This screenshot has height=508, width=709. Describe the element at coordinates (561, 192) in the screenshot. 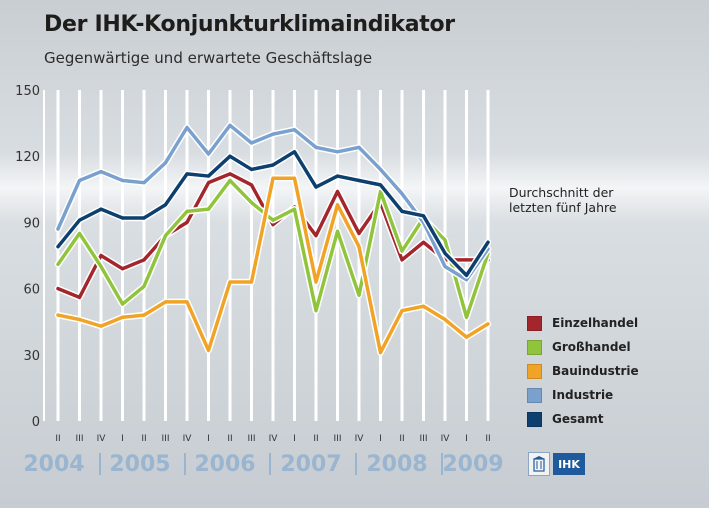

I see `average-annotation-line-1: Durchschnitt der` at that location.